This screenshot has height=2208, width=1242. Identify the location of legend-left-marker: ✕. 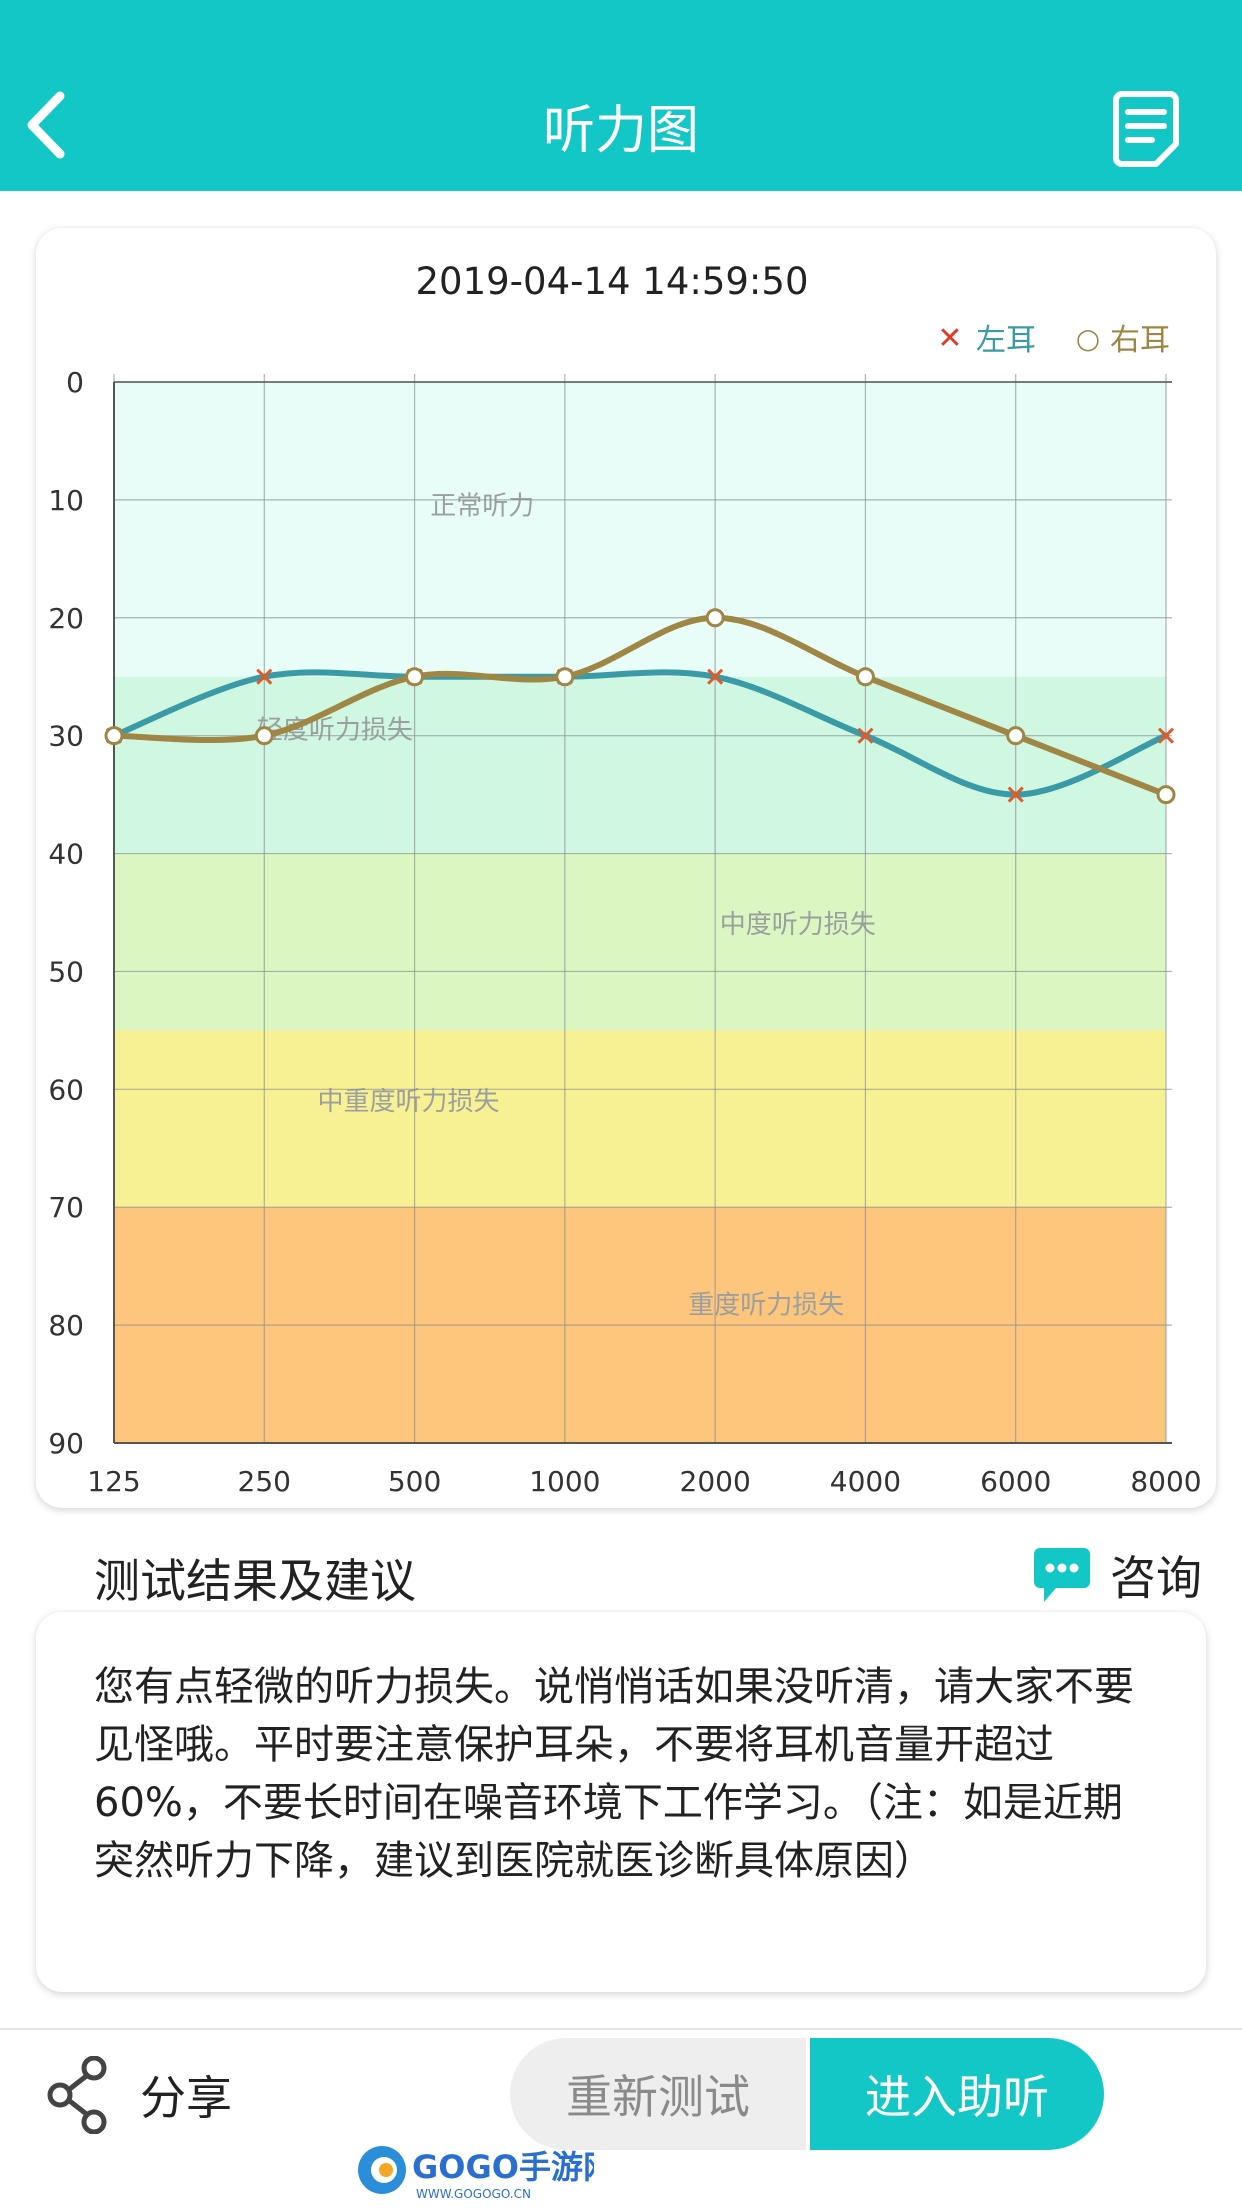
(949, 338).